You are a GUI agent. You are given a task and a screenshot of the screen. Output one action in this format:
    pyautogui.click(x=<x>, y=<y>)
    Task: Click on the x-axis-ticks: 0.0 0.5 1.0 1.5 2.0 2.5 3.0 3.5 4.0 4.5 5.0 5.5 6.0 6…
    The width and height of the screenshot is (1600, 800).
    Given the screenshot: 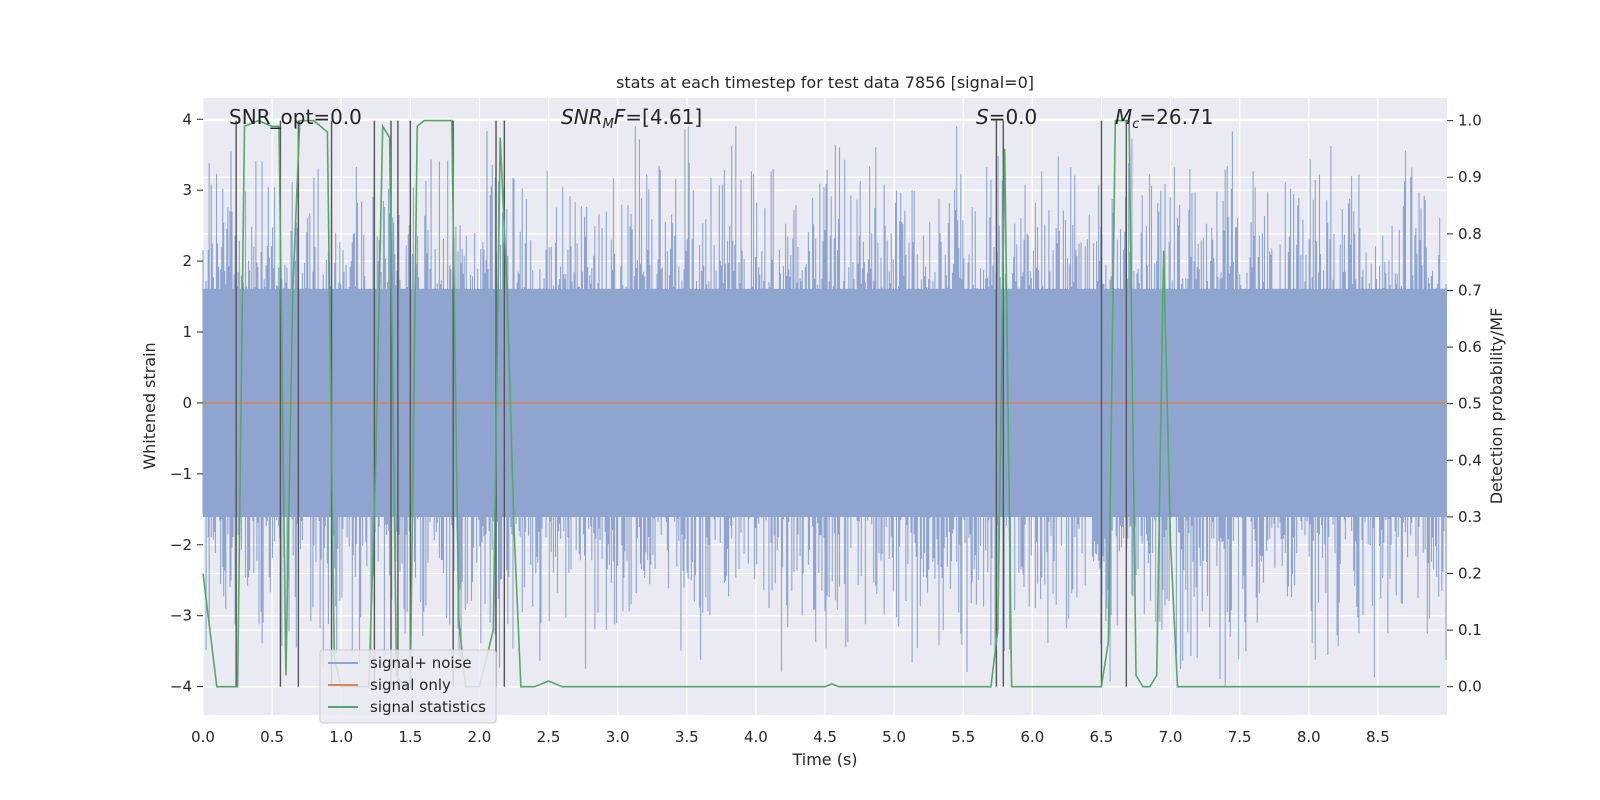 What is the action you would take?
    pyautogui.click(x=790, y=737)
    